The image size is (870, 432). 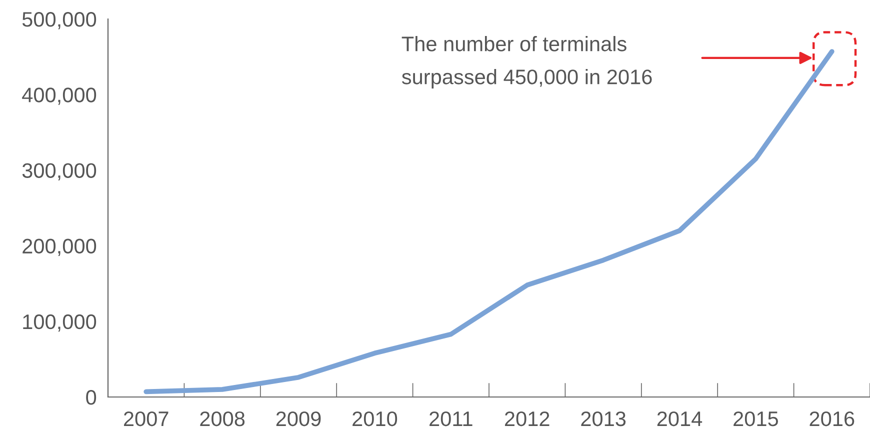 I want to click on x-tick-label: 2014, so click(x=679, y=418).